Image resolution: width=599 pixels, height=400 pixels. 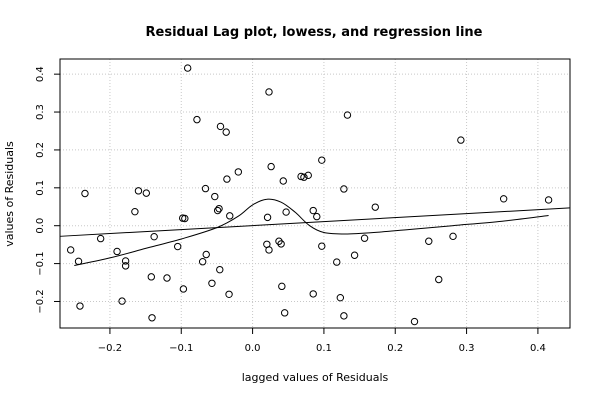 What do you see at coordinates (9, 194) in the screenshot?
I see `y-axis-label: values of Residuals` at bounding box center [9, 194].